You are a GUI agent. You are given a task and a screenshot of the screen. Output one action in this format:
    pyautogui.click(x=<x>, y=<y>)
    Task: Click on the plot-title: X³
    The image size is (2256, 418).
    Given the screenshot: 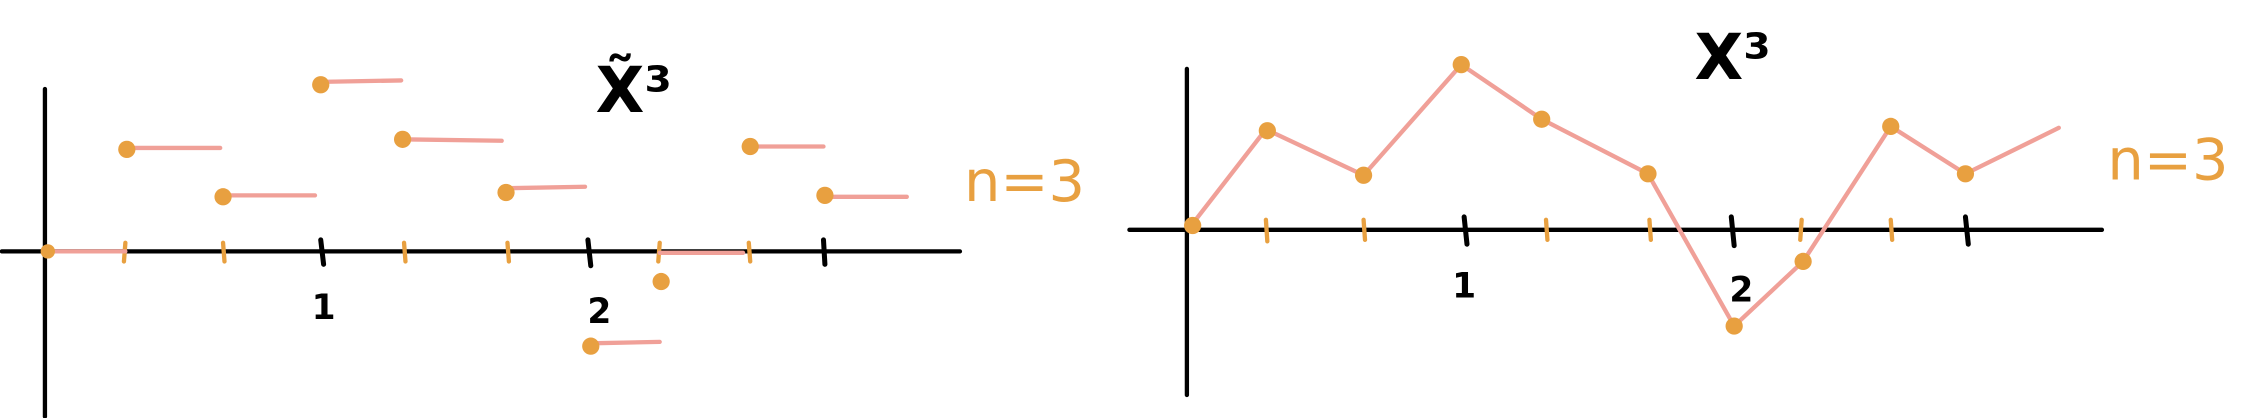 What is the action you would take?
    pyautogui.click(x=1733, y=57)
    